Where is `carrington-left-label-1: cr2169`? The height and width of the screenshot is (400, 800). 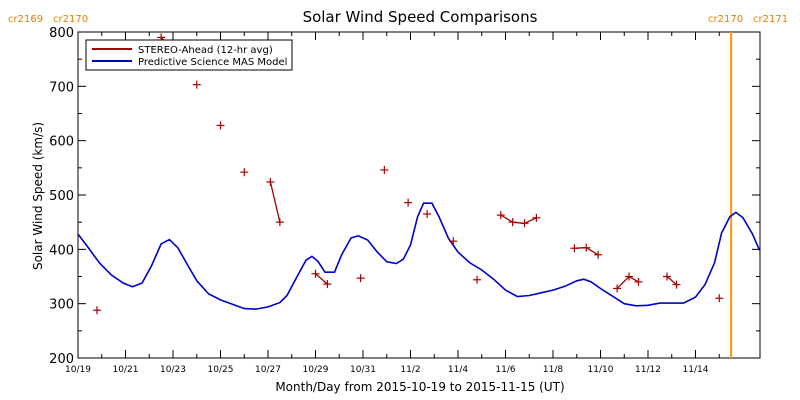
carrington-left-label-1: cr2169 is located at coordinates (25, 19).